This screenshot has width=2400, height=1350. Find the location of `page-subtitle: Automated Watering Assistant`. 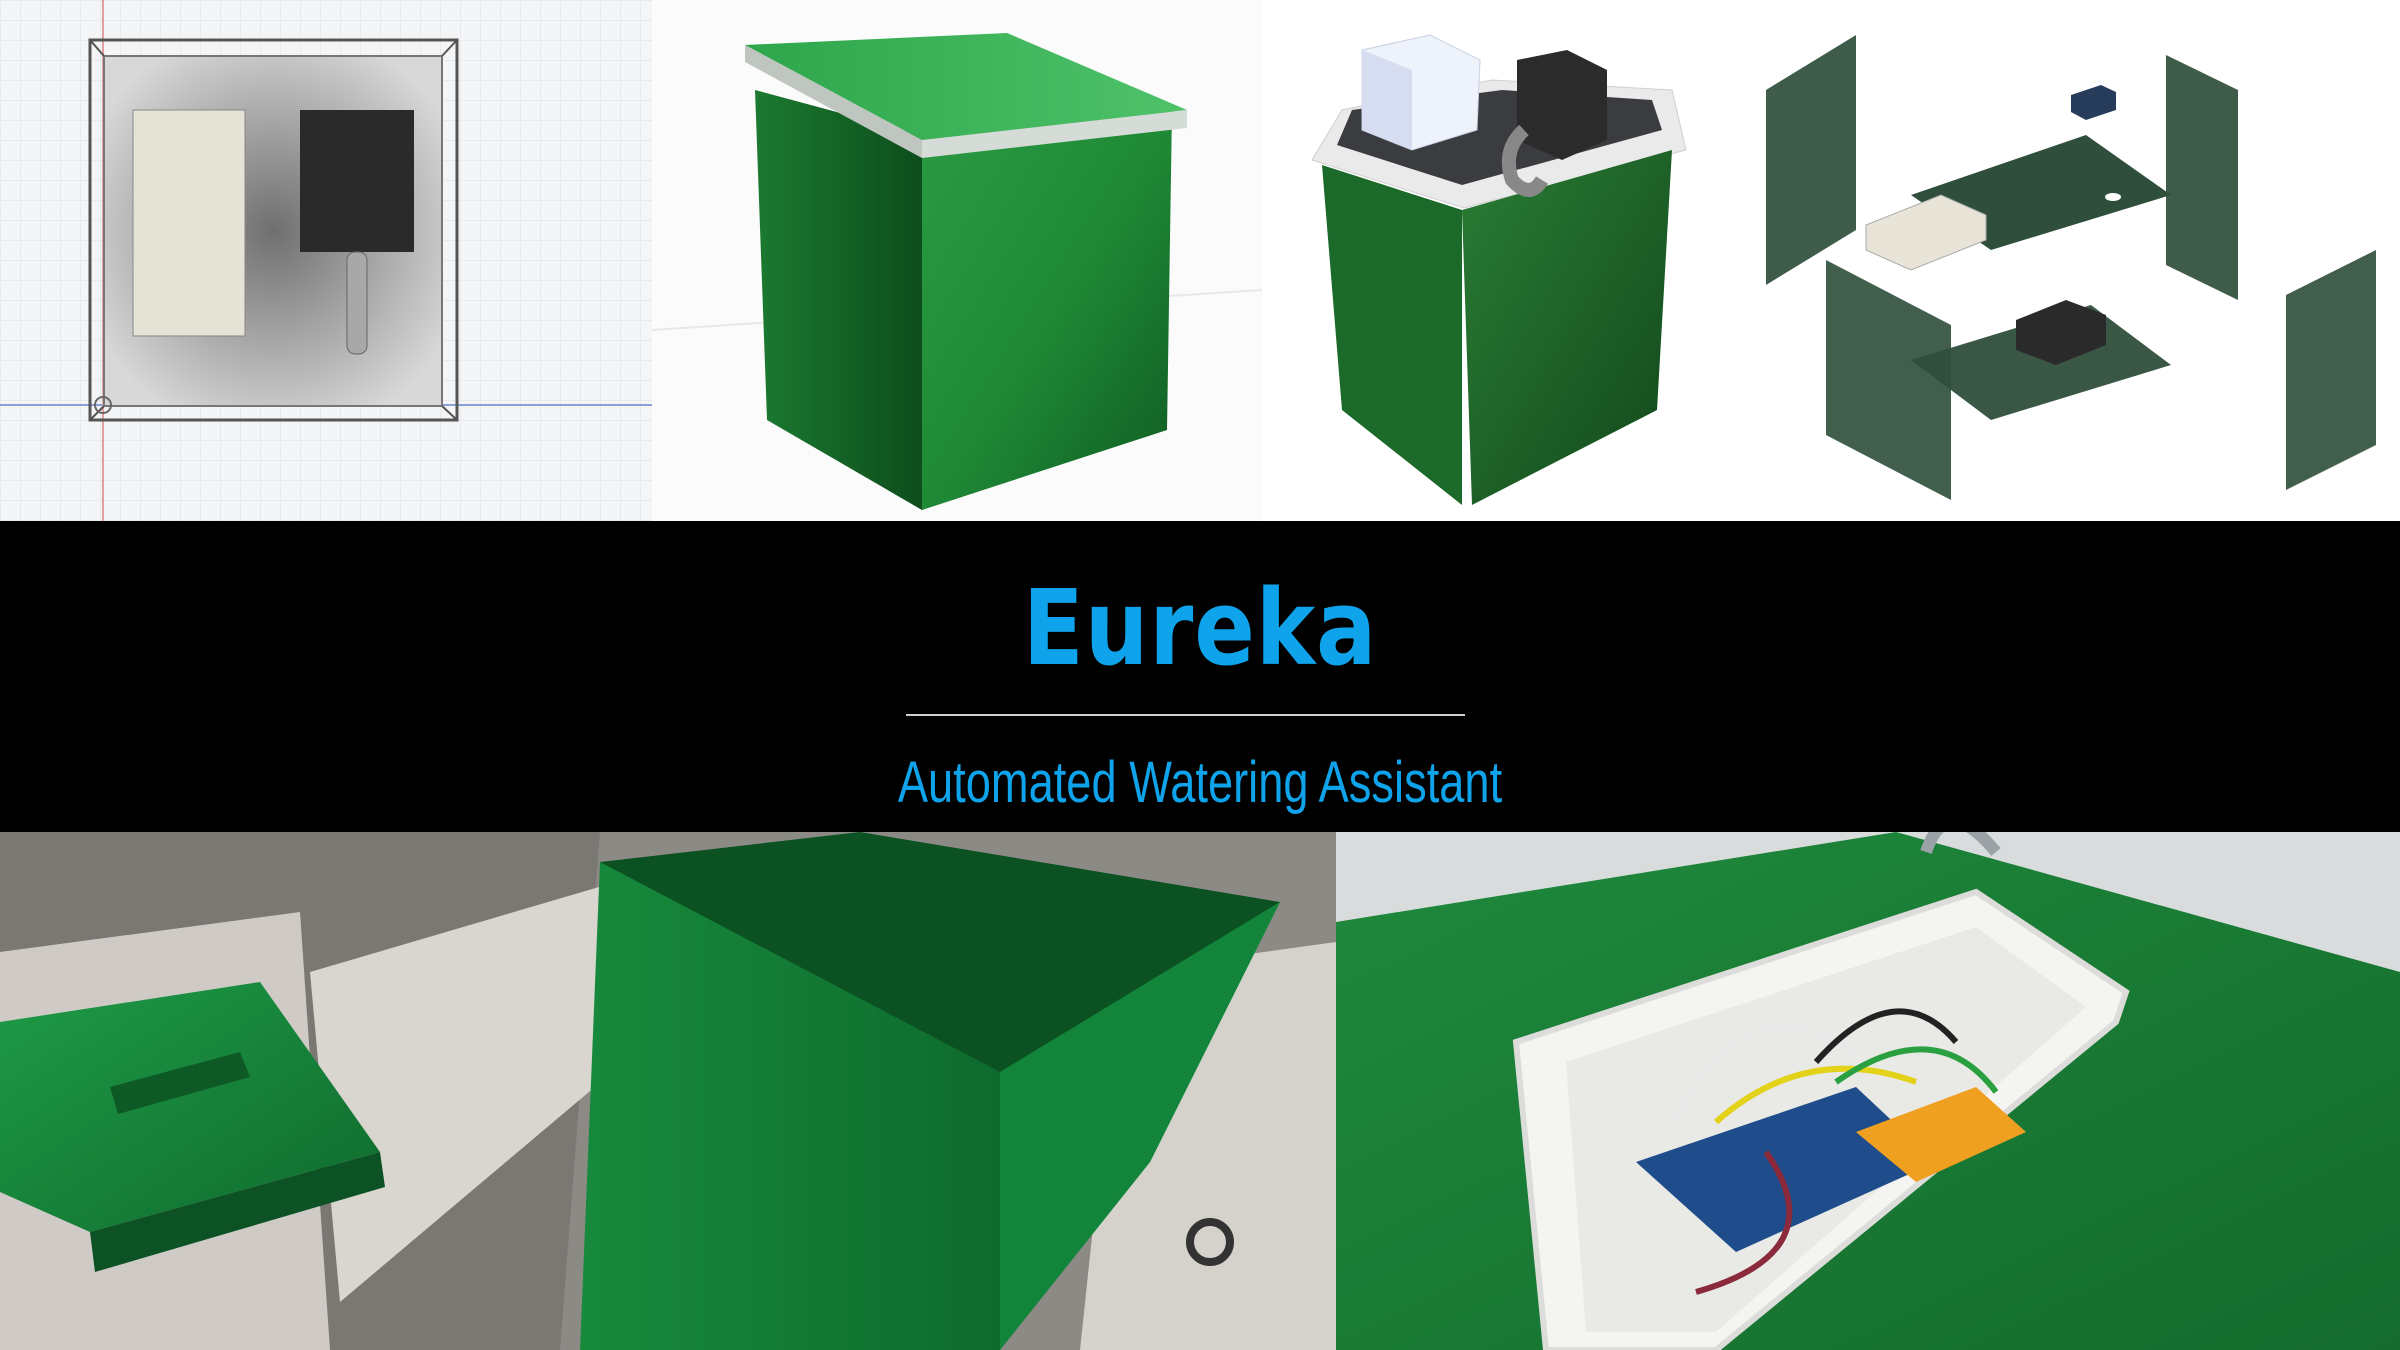

page-subtitle: Automated Watering Assistant is located at coordinates (1200, 782).